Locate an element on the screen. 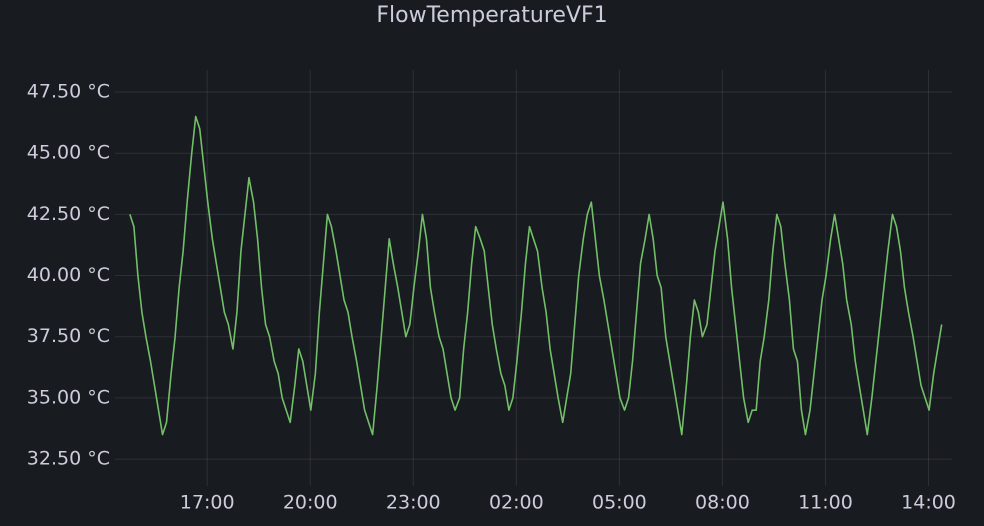 The width and height of the screenshot is (984, 526). y-tick-label: 40.00 °C is located at coordinates (68, 275).